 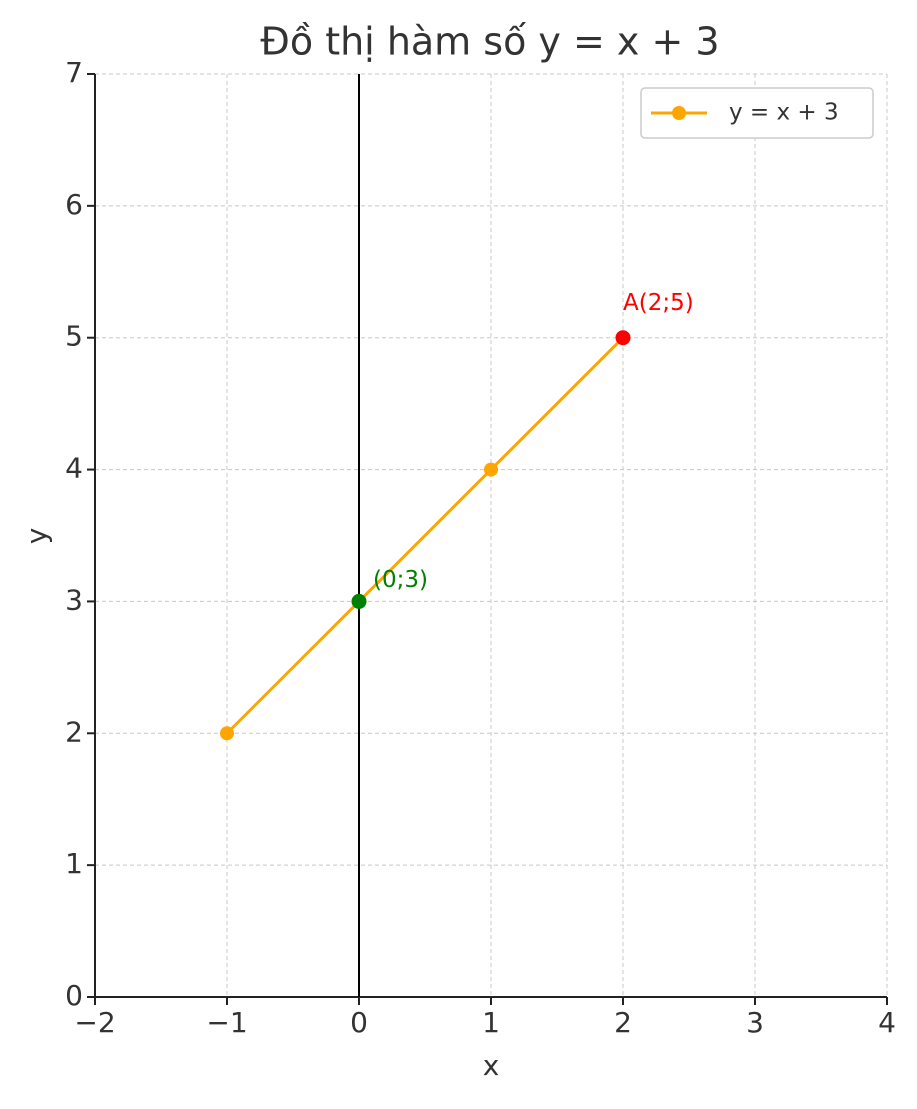 What do you see at coordinates (887, 1022) in the screenshot?
I see `x-tick-label: 4` at bounding box center [887, 1022].